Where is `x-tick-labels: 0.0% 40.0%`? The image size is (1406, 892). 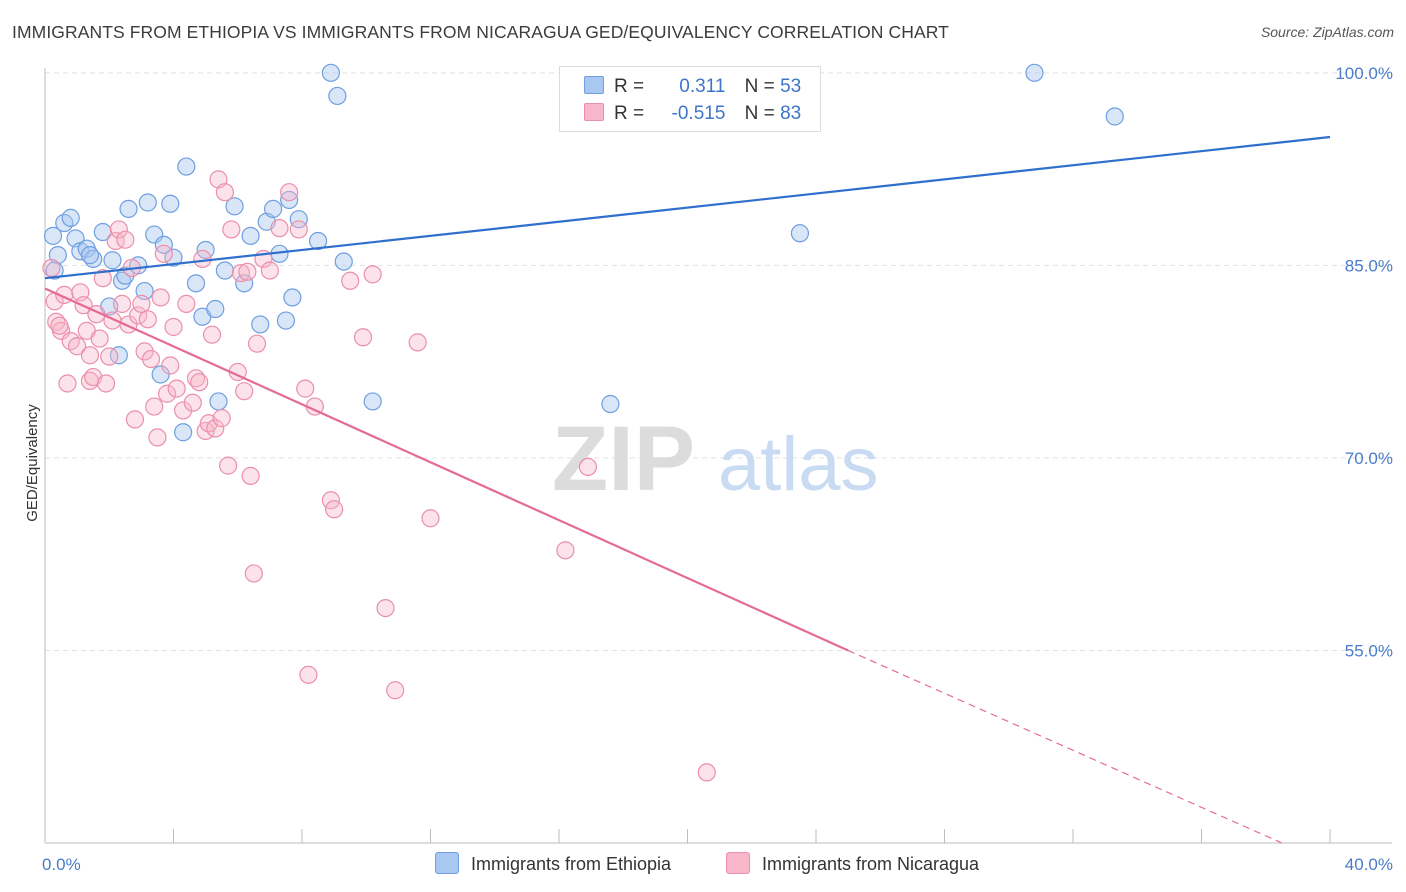 x-tick-labels: 0.0% 40.0% is located at coordinates (717, 864).